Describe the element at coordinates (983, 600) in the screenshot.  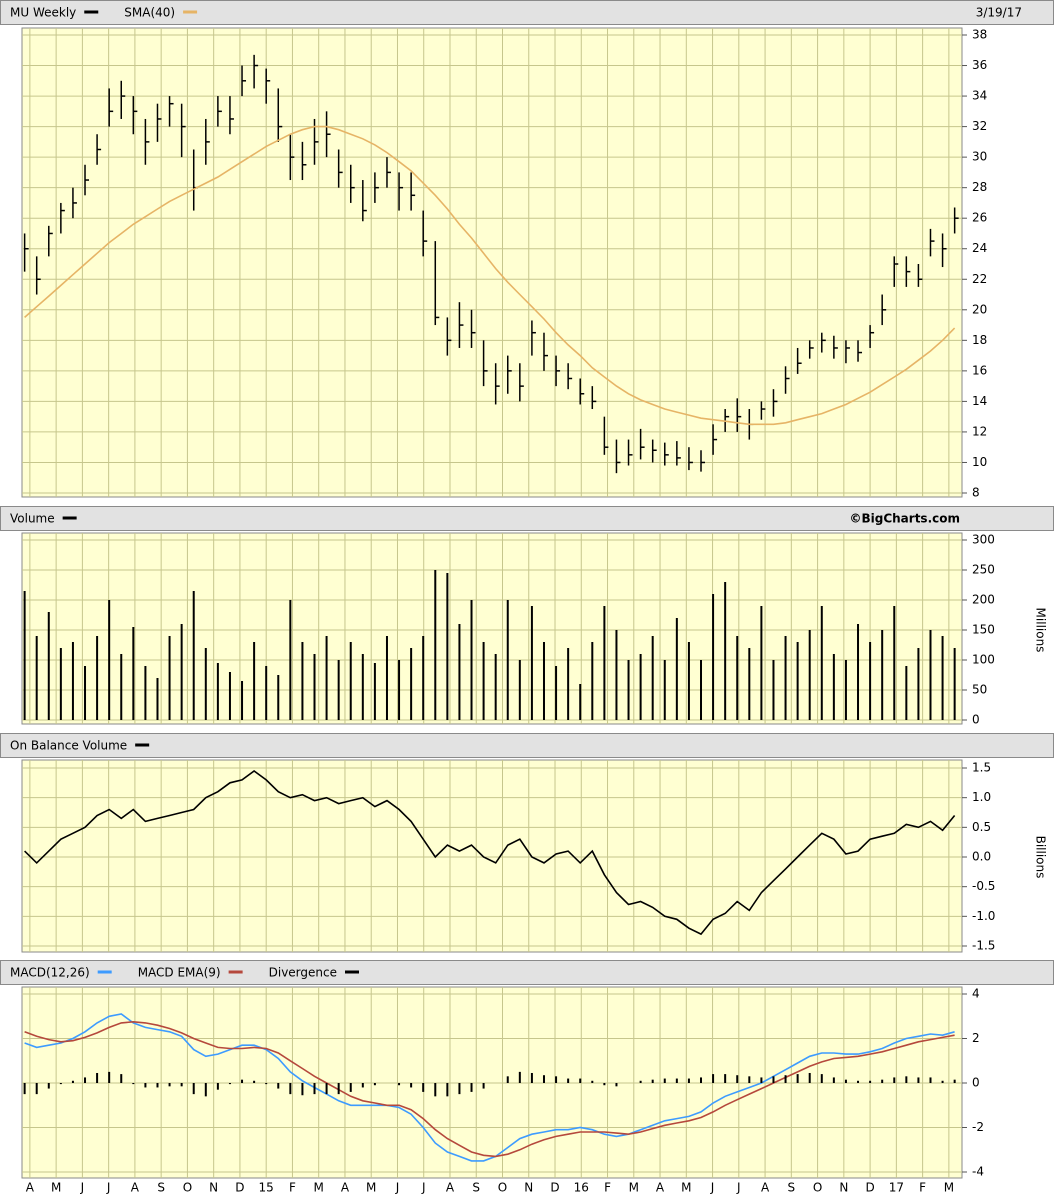
I see `y-tick-label: 200` at that location.